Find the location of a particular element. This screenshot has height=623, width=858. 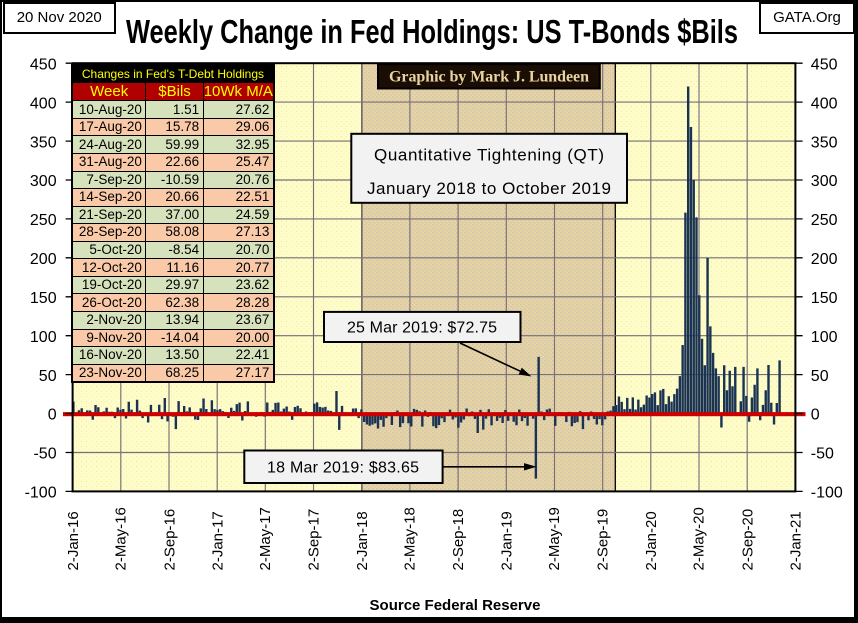

svg-text: Graphic by Mark J. Lundeen is located at coordinates (489, 77).